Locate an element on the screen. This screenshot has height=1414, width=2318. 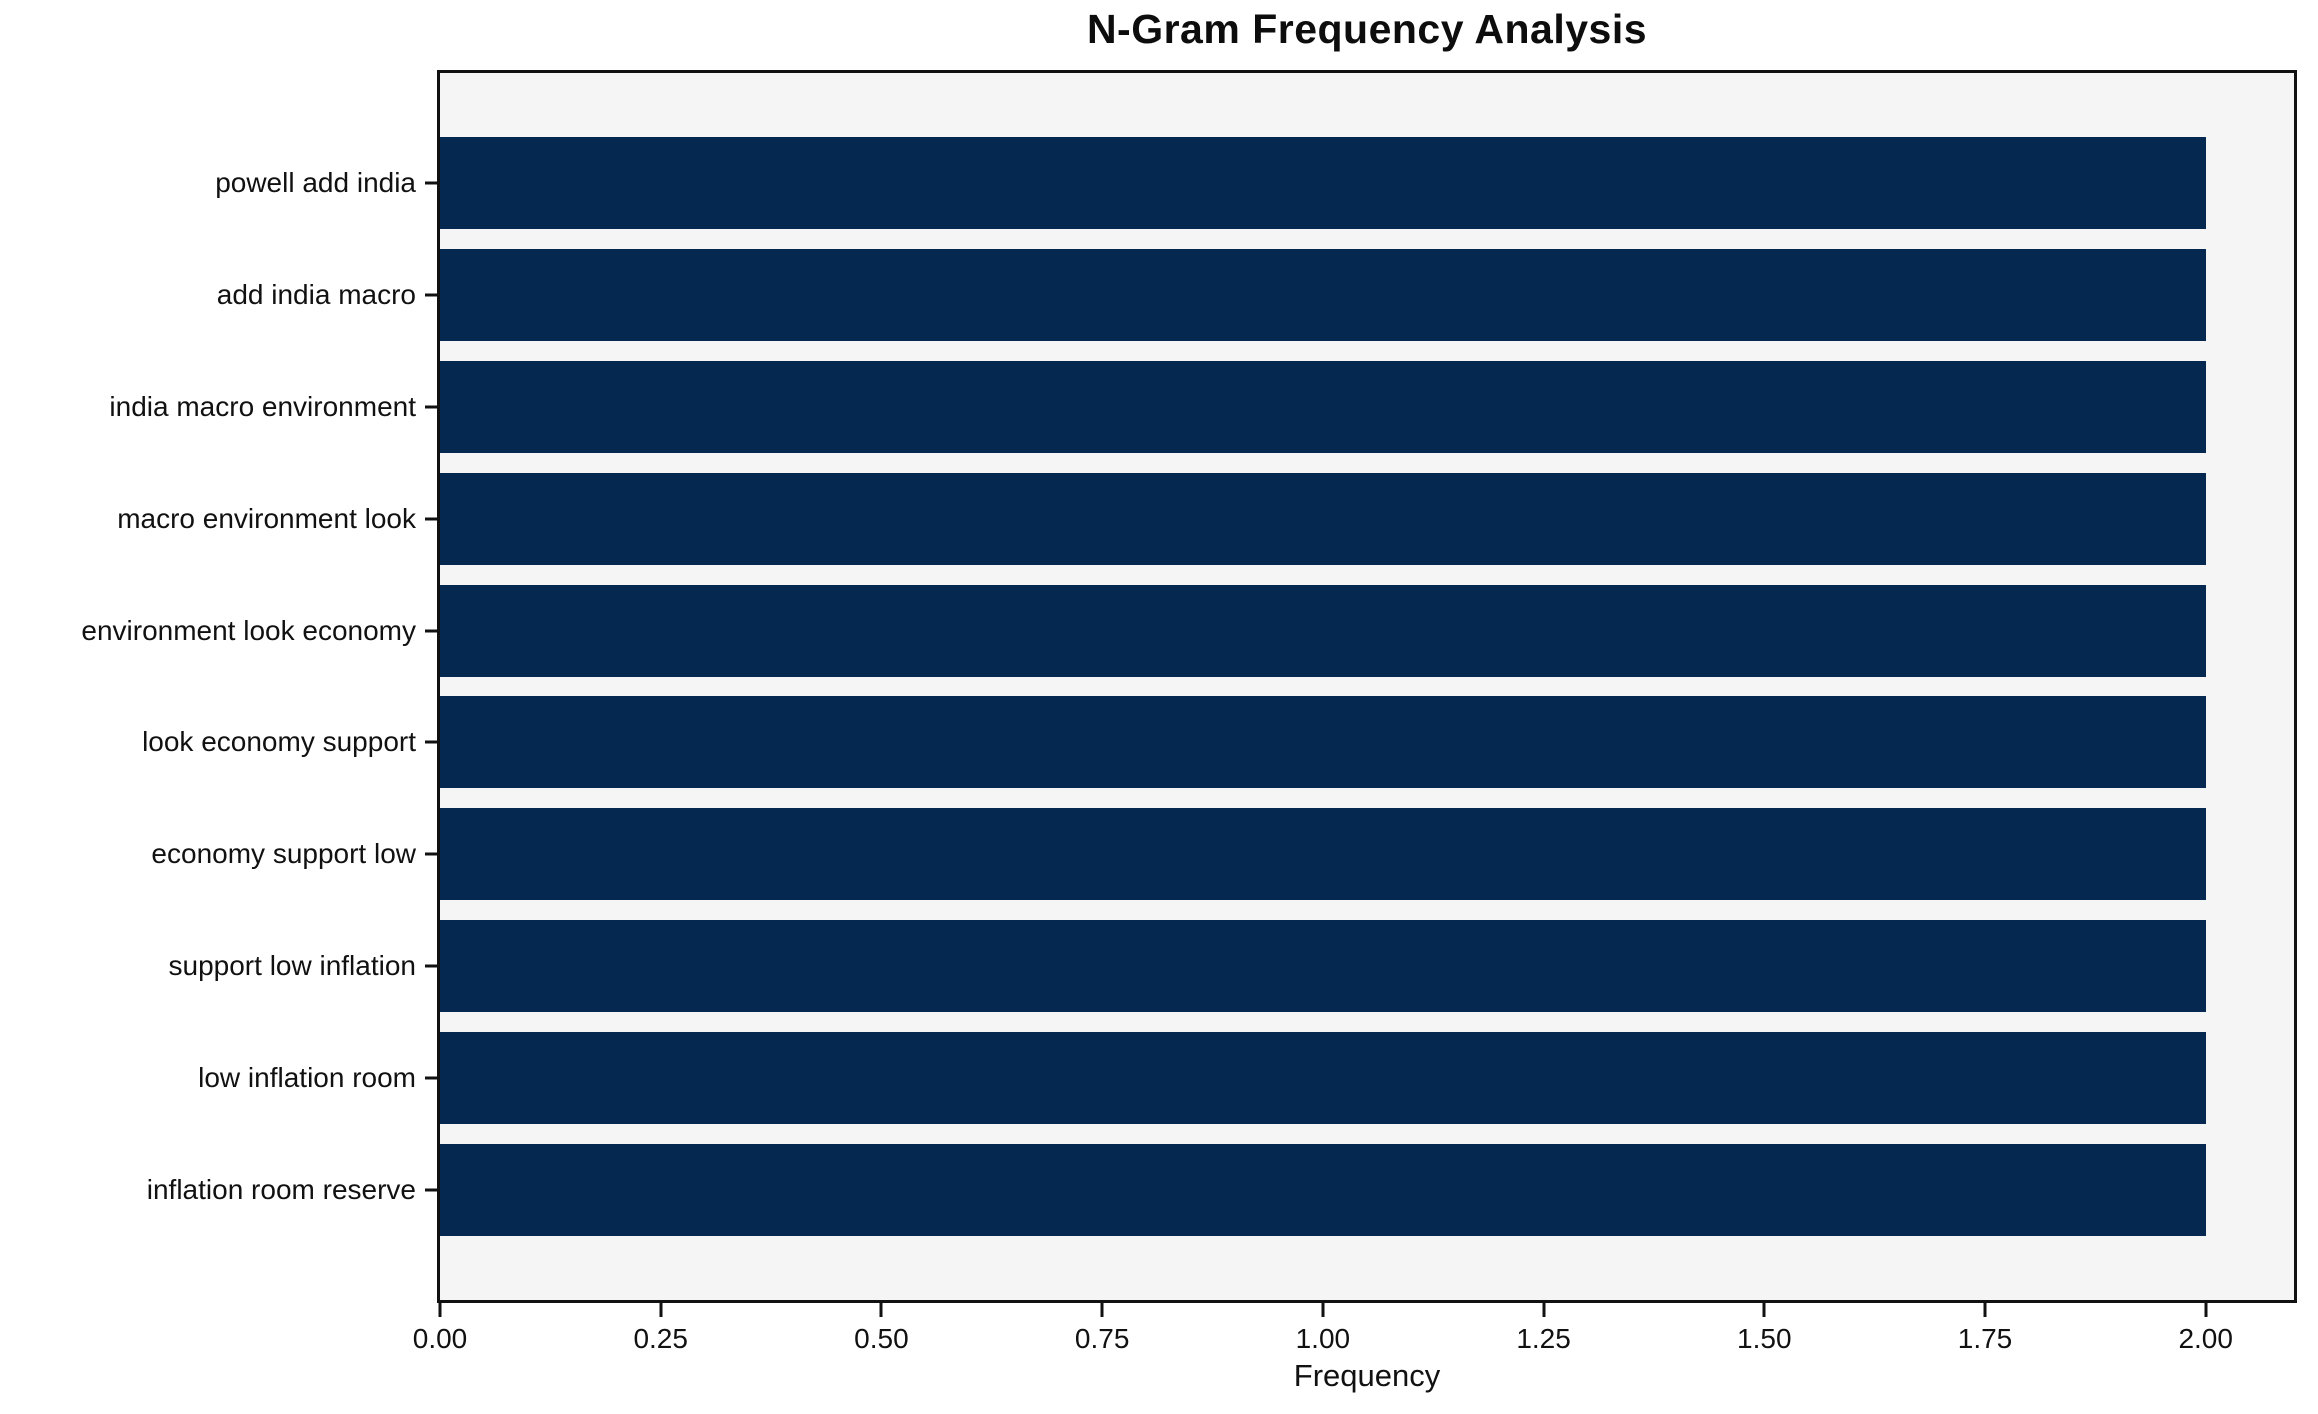
x-tick-label: 0.75 is located at coordinates (1102, 1338).